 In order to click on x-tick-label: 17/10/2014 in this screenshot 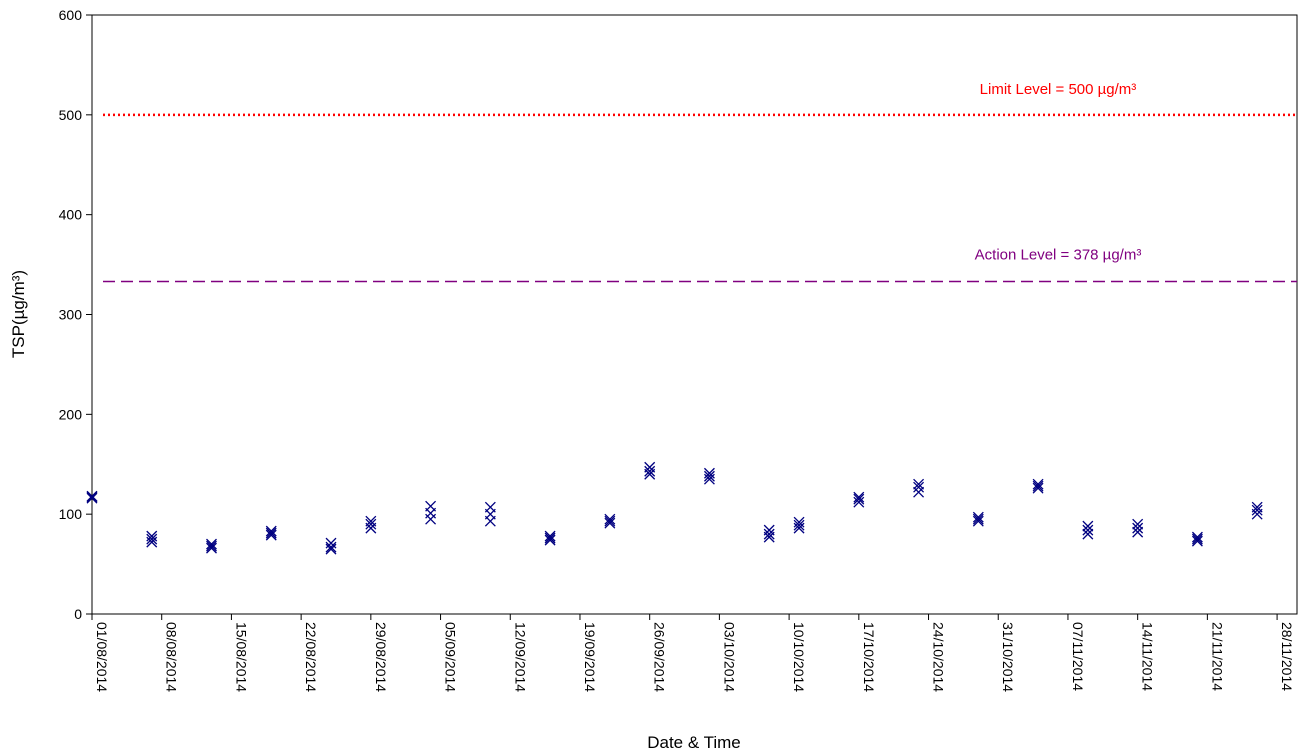, I will do `click(869, 657)`.